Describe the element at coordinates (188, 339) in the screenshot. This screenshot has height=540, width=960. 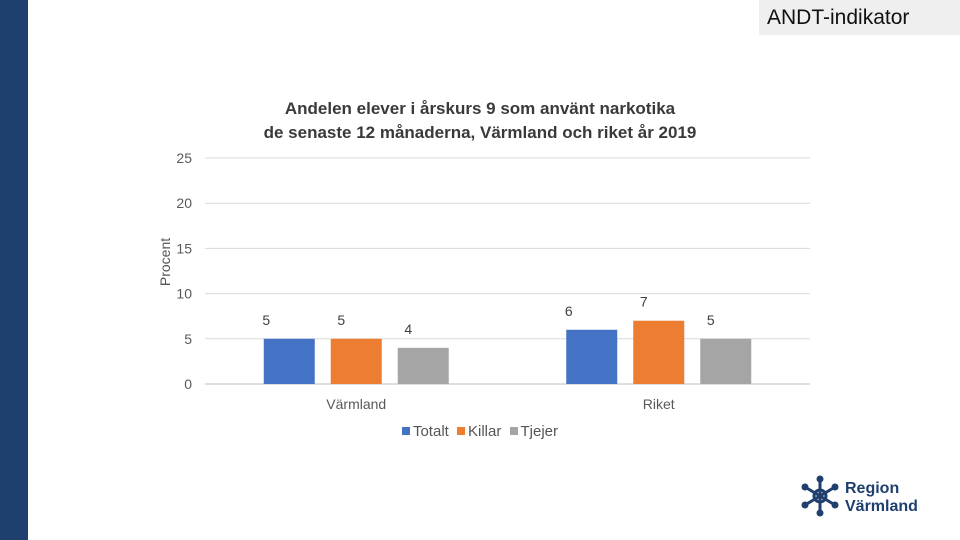
I see `y-tick-label: 5` at that location.